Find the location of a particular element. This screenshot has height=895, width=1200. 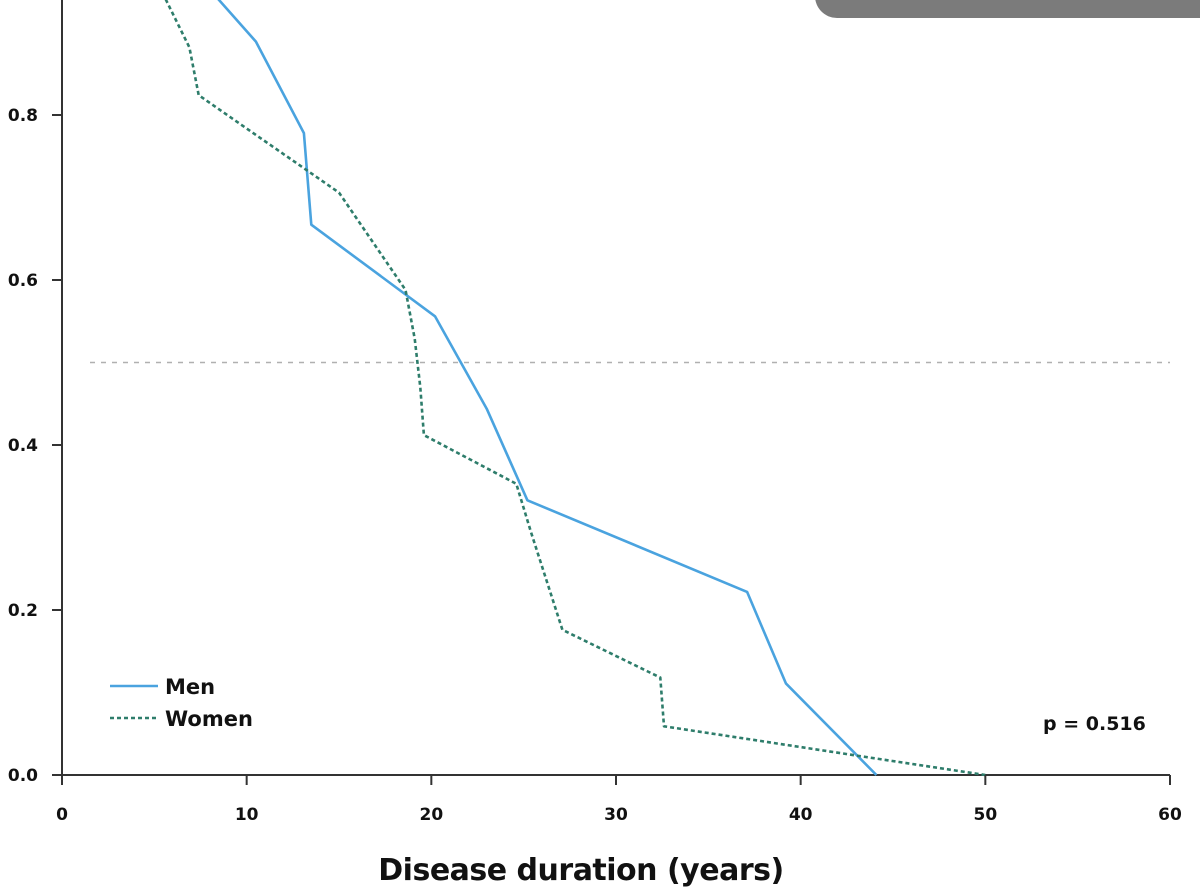

x-tick-label: 0 is located at coordinates (62, 815).